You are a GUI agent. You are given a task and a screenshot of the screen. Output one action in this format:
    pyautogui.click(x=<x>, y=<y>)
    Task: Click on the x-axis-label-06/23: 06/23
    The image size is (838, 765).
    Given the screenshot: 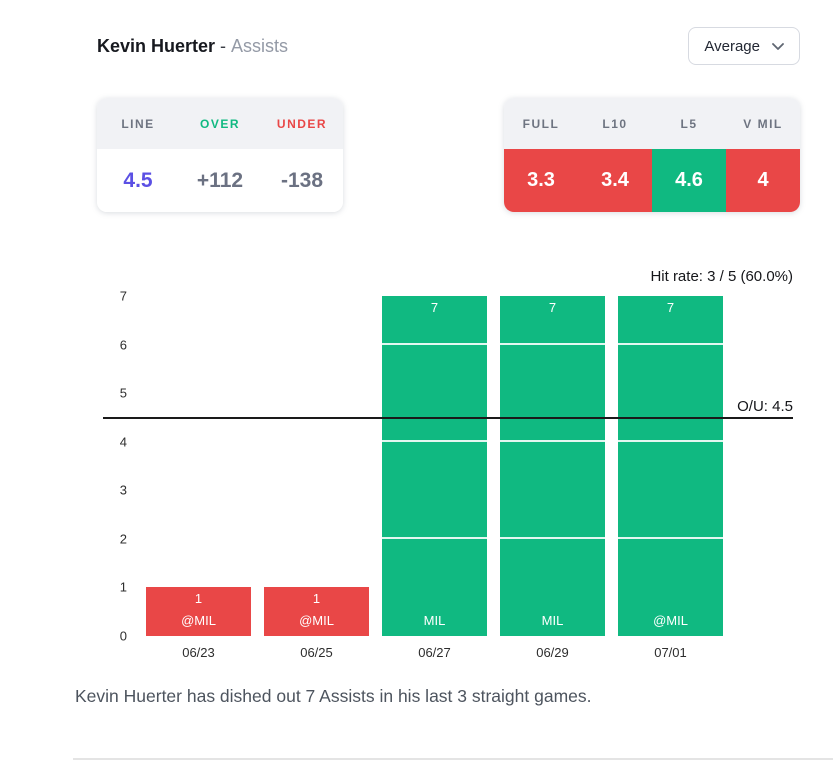 What is the action you would take?
    pyautogui.click(x=198, y=652)
    